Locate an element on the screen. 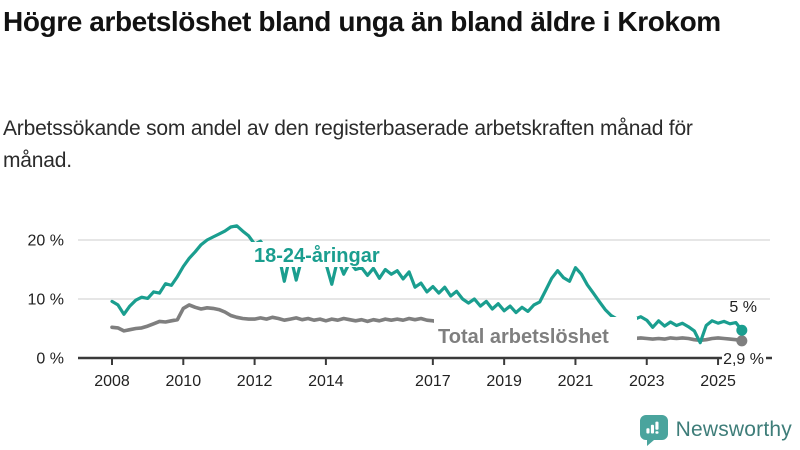 The image size is (800, 450). x-axis-tick-label: 2008 is located at coordinates (112, 381).